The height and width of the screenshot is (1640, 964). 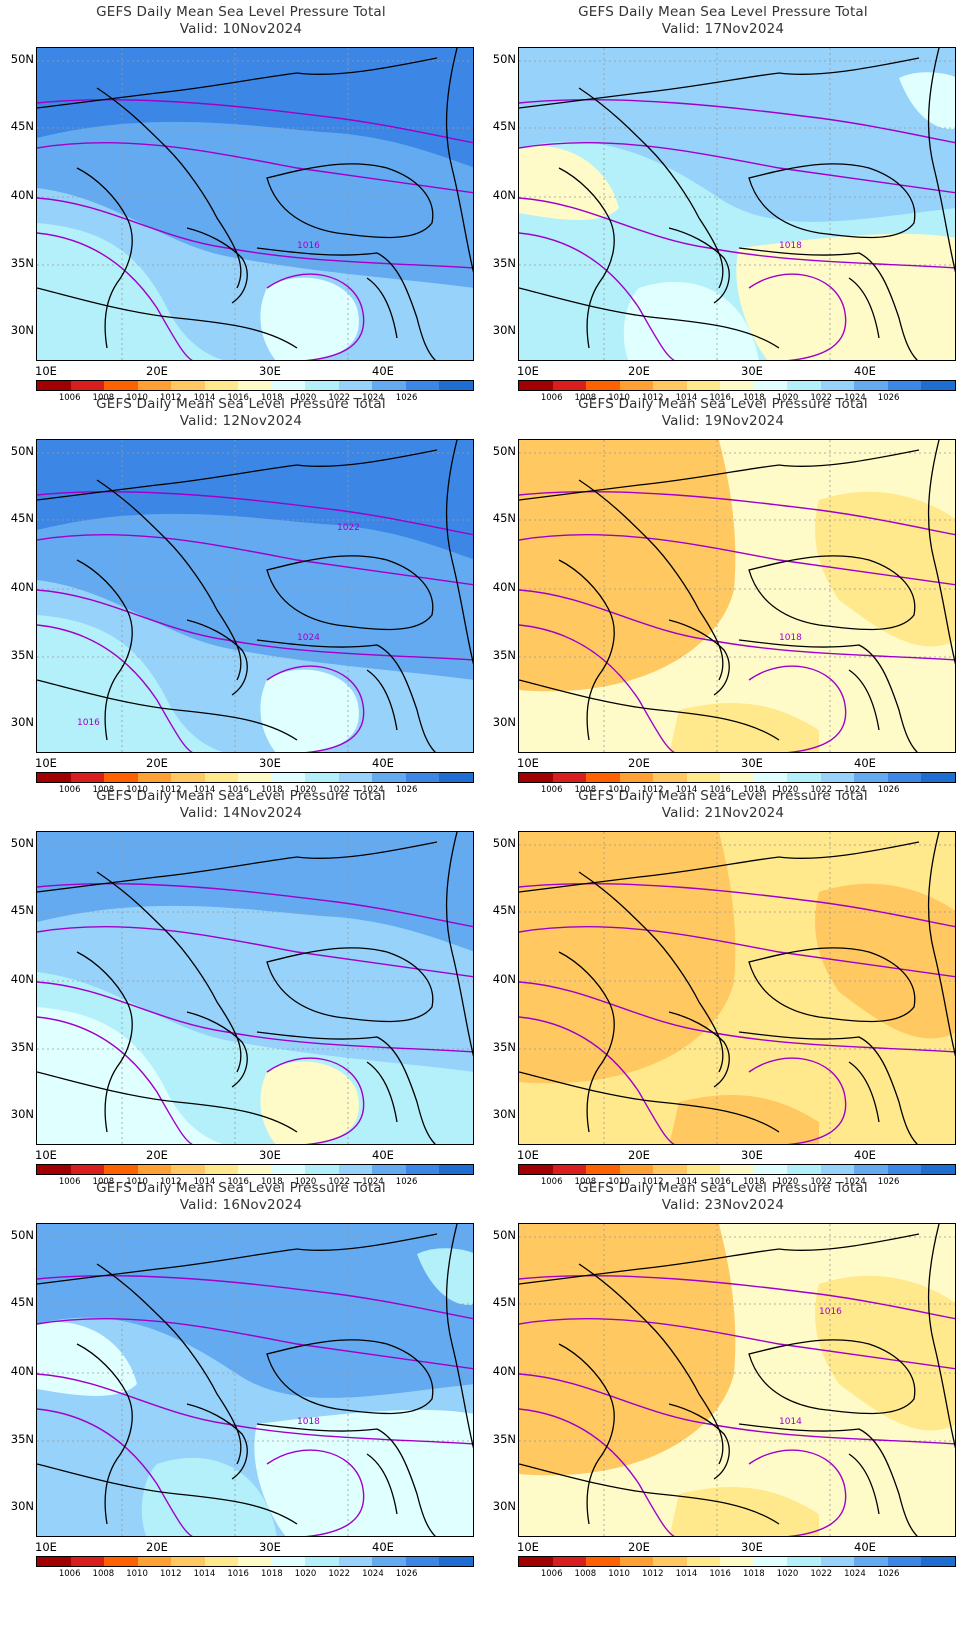 I want to click on pressure-map: 1024 1022 1016, so click(x=255, y=596).